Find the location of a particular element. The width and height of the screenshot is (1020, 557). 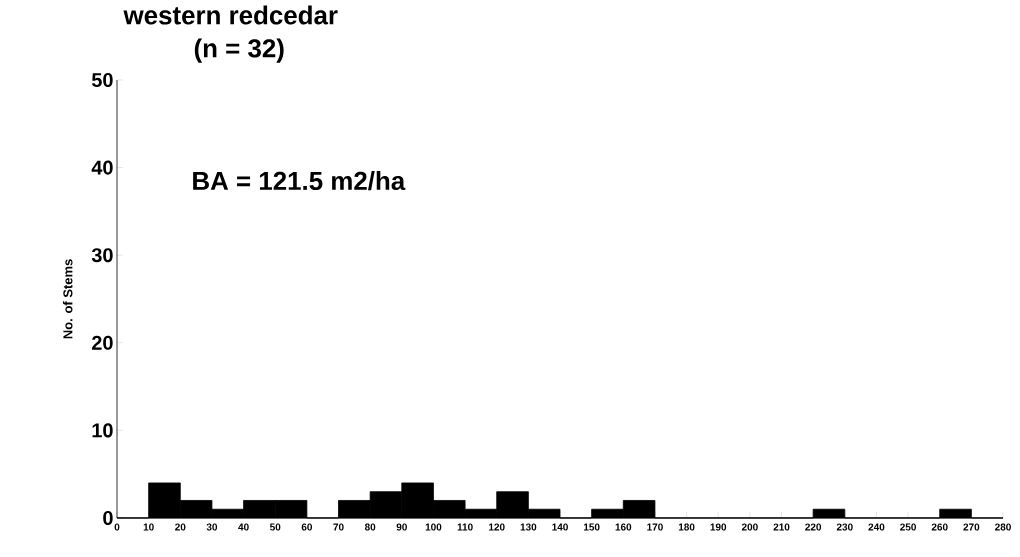

x-tick-label: 70 is located at coordinates (338, 527).